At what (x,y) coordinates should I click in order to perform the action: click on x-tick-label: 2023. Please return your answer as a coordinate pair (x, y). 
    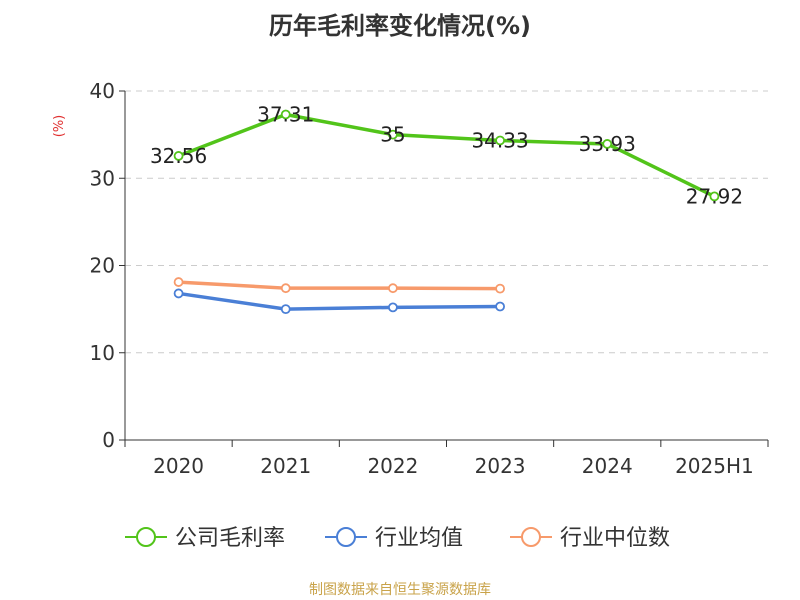
    Looking at the image, I should click on (500, 466).